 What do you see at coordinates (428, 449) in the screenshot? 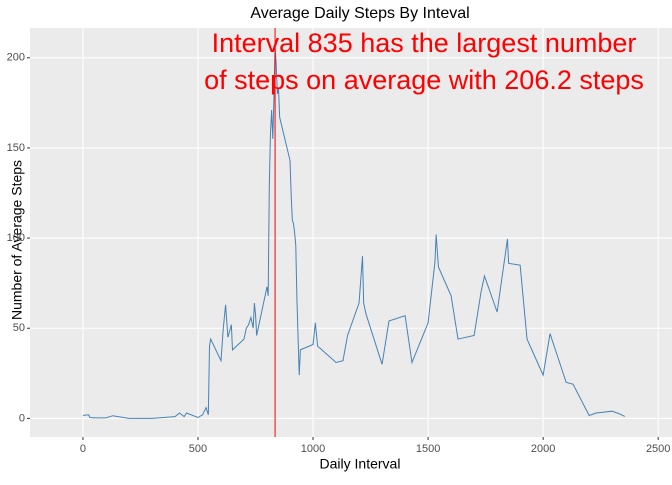
I see `x-tick-label: 1500` at bounding box center [428, 449].